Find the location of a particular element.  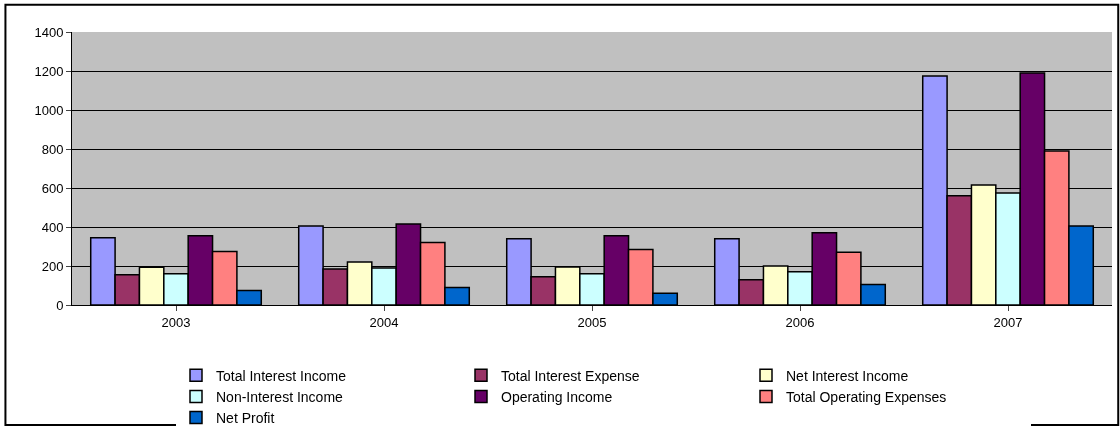

y-tick-label: 600 is located at coordinates (52, 188).